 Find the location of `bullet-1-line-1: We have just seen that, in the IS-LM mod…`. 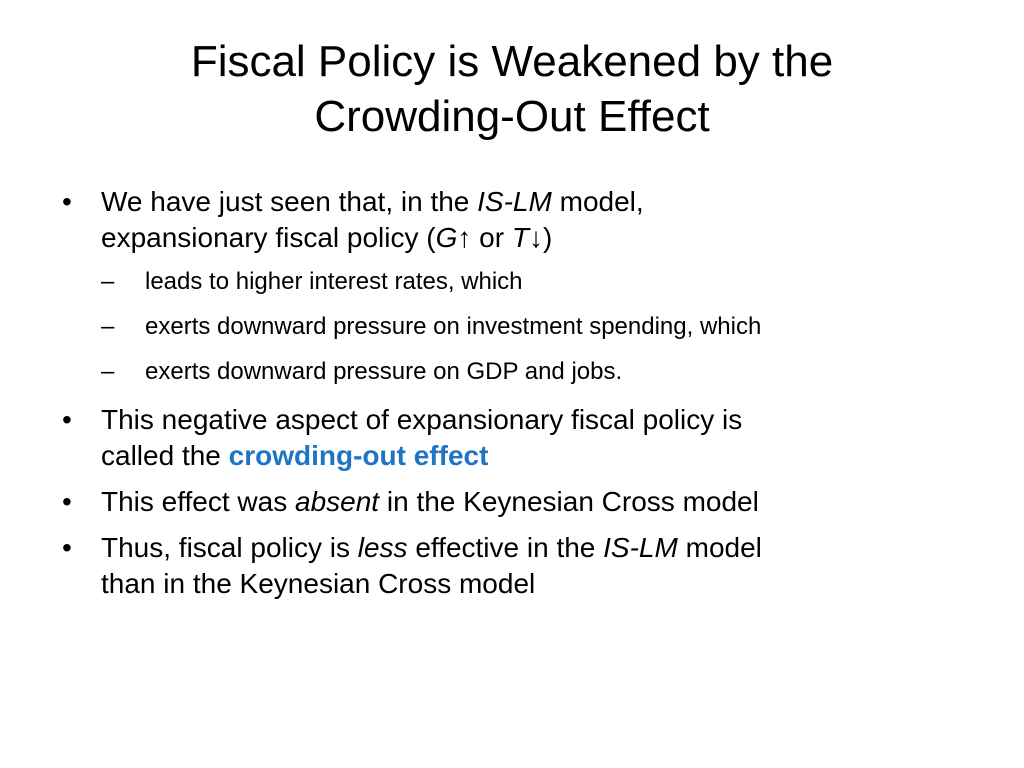

bullet-1-line-1: We have just seen that, in the IS-LM mod… is located at coordinates (536, 202).